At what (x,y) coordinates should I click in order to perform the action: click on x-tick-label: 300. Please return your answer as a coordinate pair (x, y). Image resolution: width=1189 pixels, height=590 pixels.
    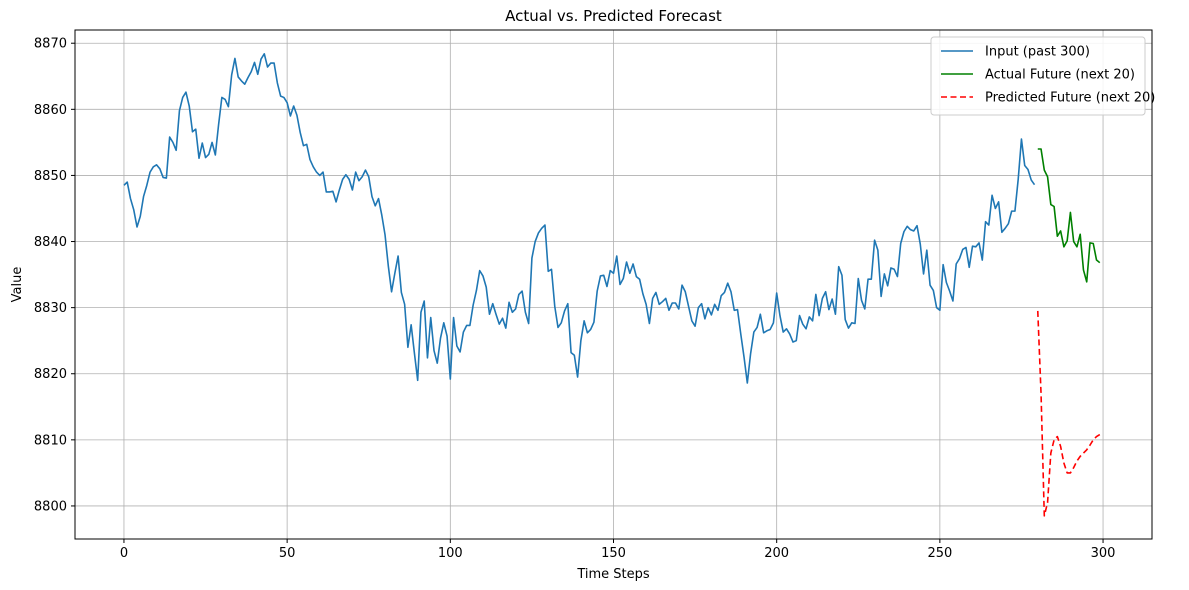
    Looking at the image, I should click on (1103, 553).